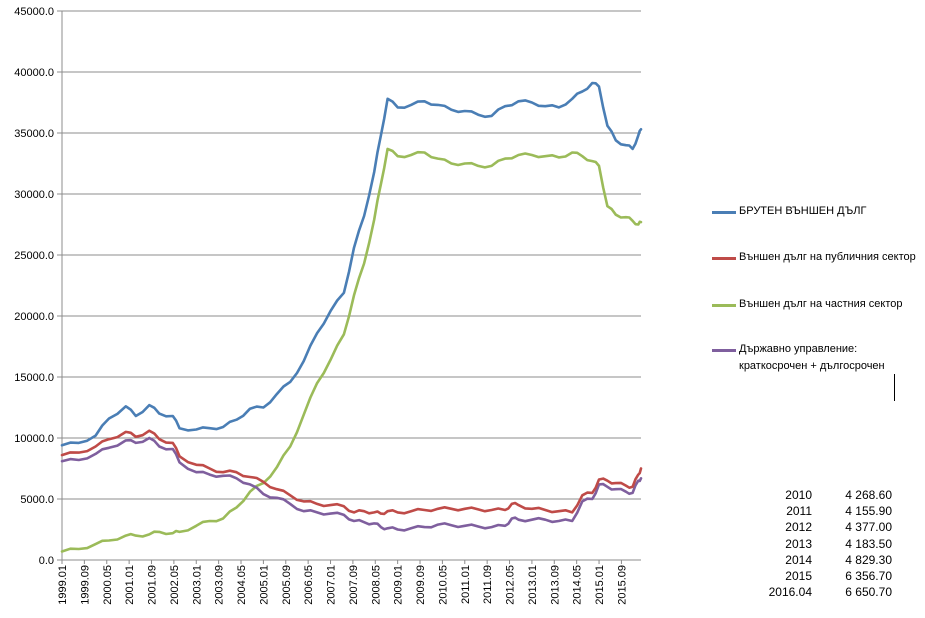 The width and height of the screenshot is (925, 618). Describe the element at coordinates (868, 543) in the screenshot. I see `table-value: 4 183.50` at that location.